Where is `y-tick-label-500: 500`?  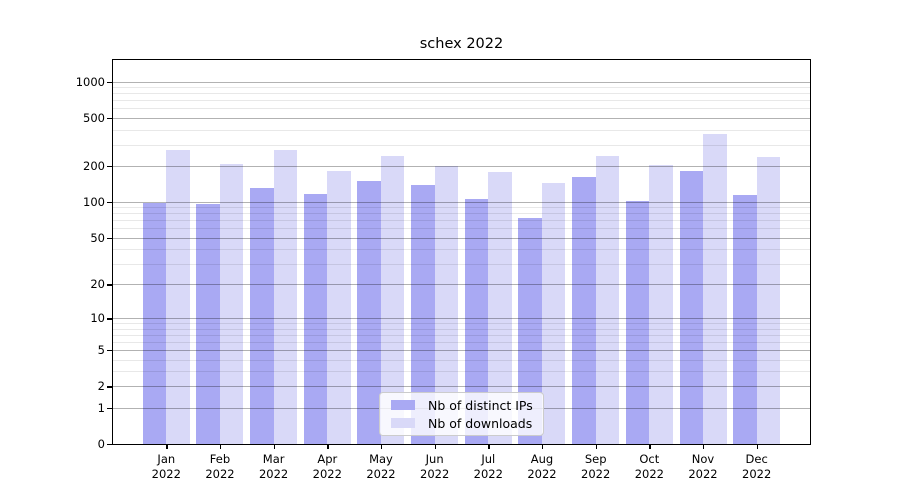 y-tick-label-500: 500 is located at coordinates (94, 117).